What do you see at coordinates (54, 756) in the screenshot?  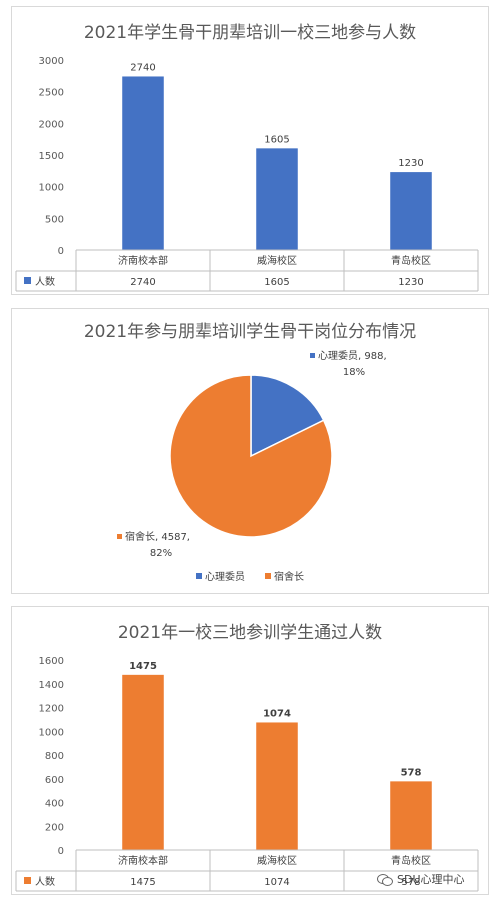 I see `y-tick-label: 800` at bounding box center [54, 756].